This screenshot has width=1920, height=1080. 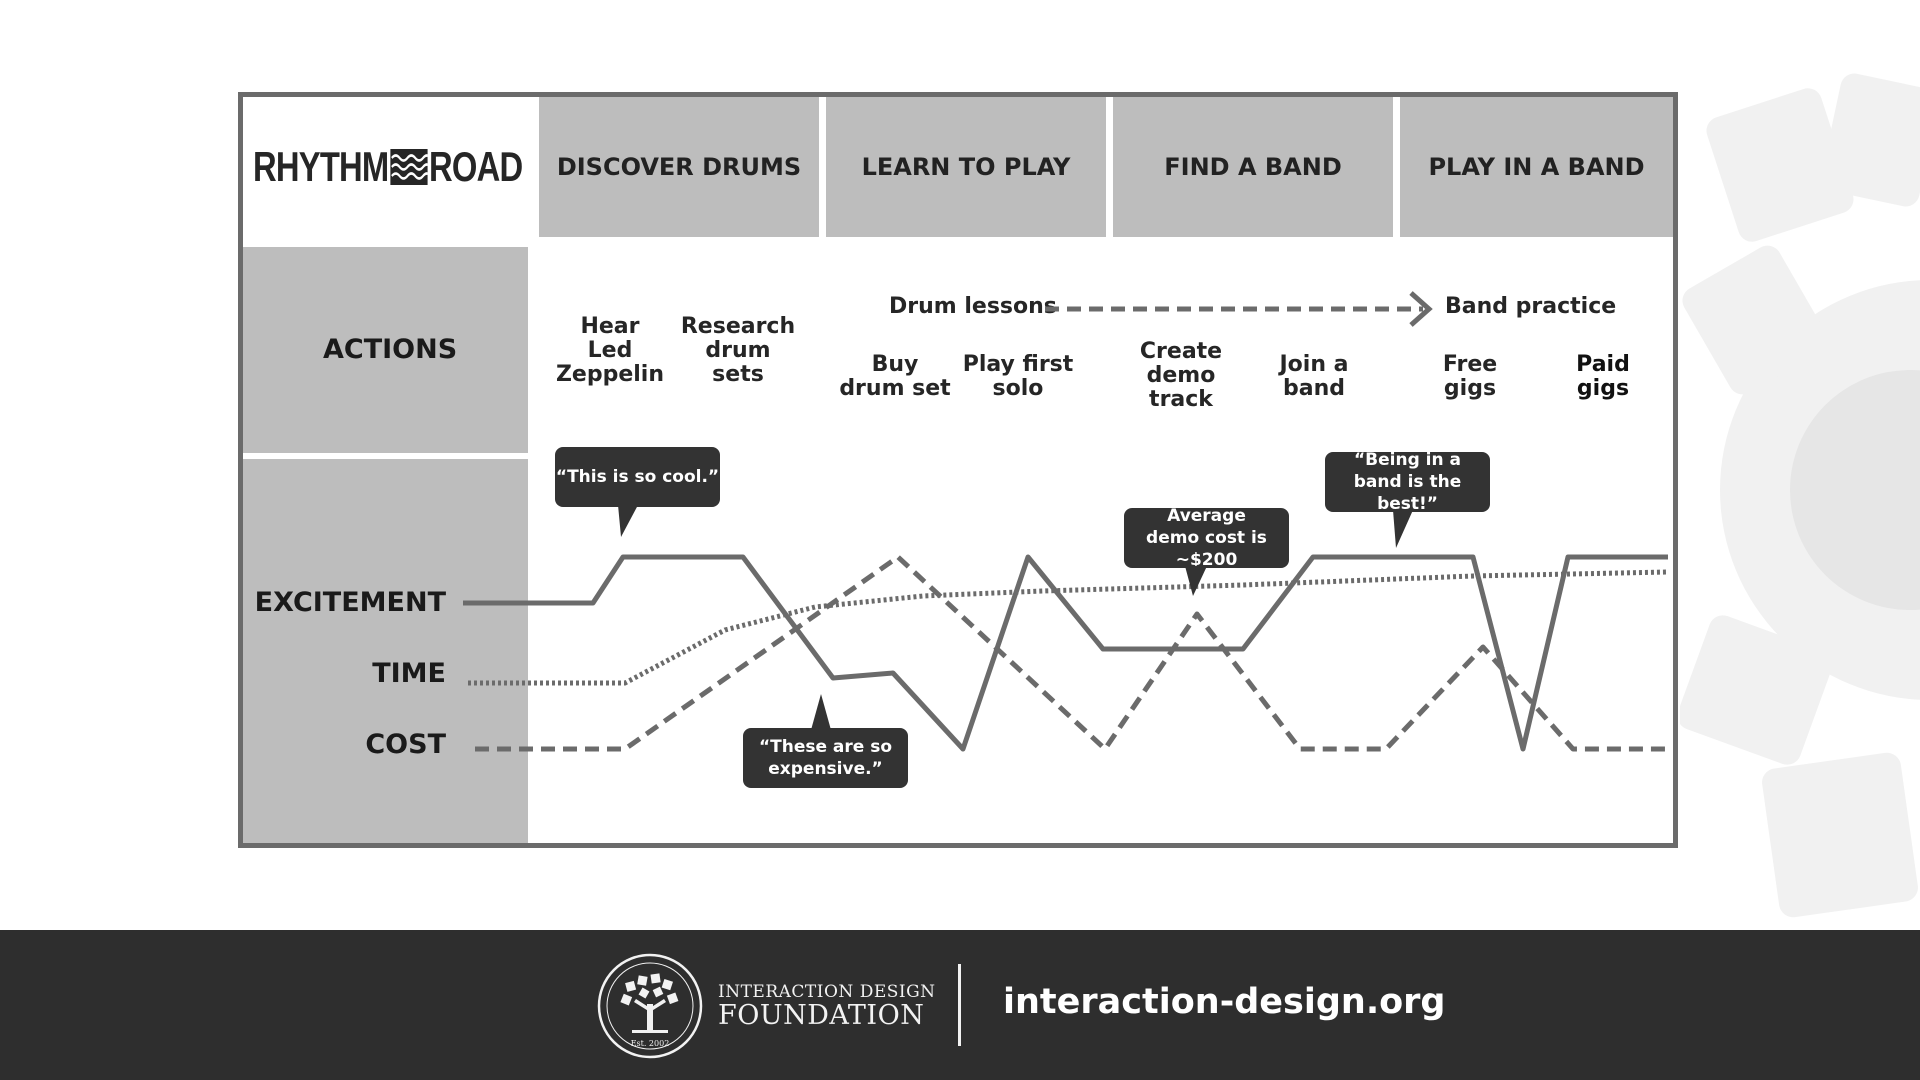 I want to click on action-hear-led-zeppelin: Hear Led Zeppelin, so click(x=610, y=350).